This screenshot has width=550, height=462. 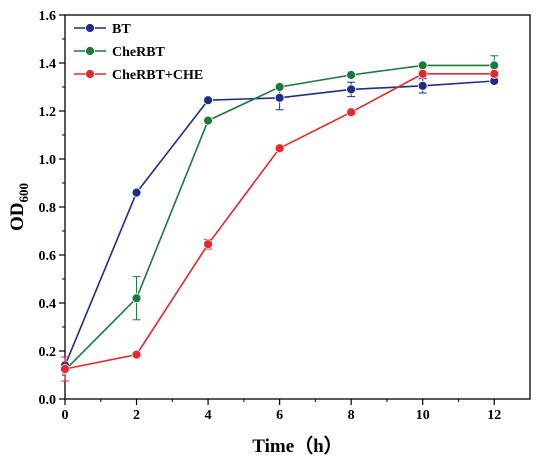 I want to click on x-axis: 0 2 4 6 8 10 12, so click(x=281, y=411).